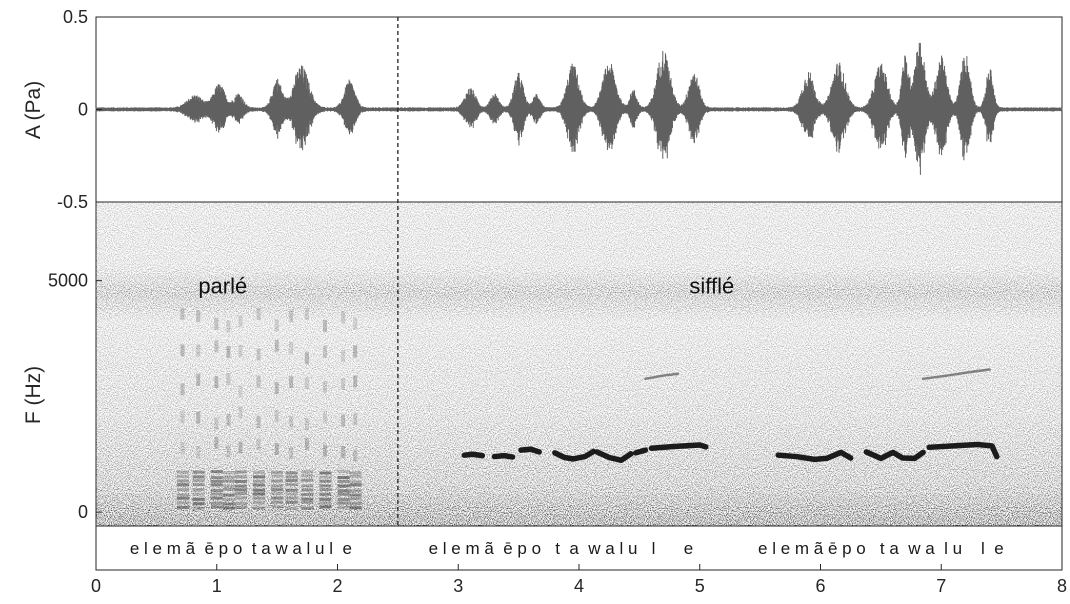 Image resolution: width=1070 pixels, height=604 pixels. I want to click on x-tick-label: 8, so click(1062, 586).